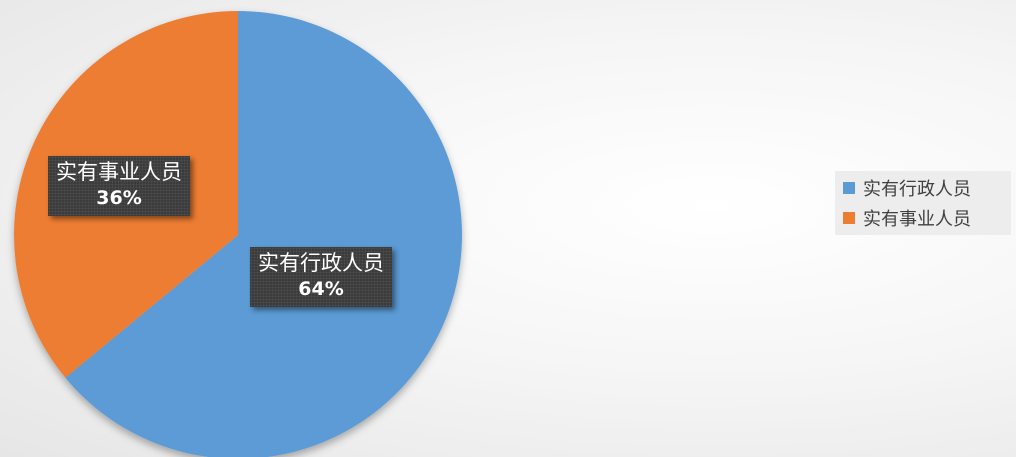 This screenshot has height=457, width=1016. Describe the element at coordinates (119, 172) in the screenshot. I see `data-label-name: 实有事业人员` at that location.